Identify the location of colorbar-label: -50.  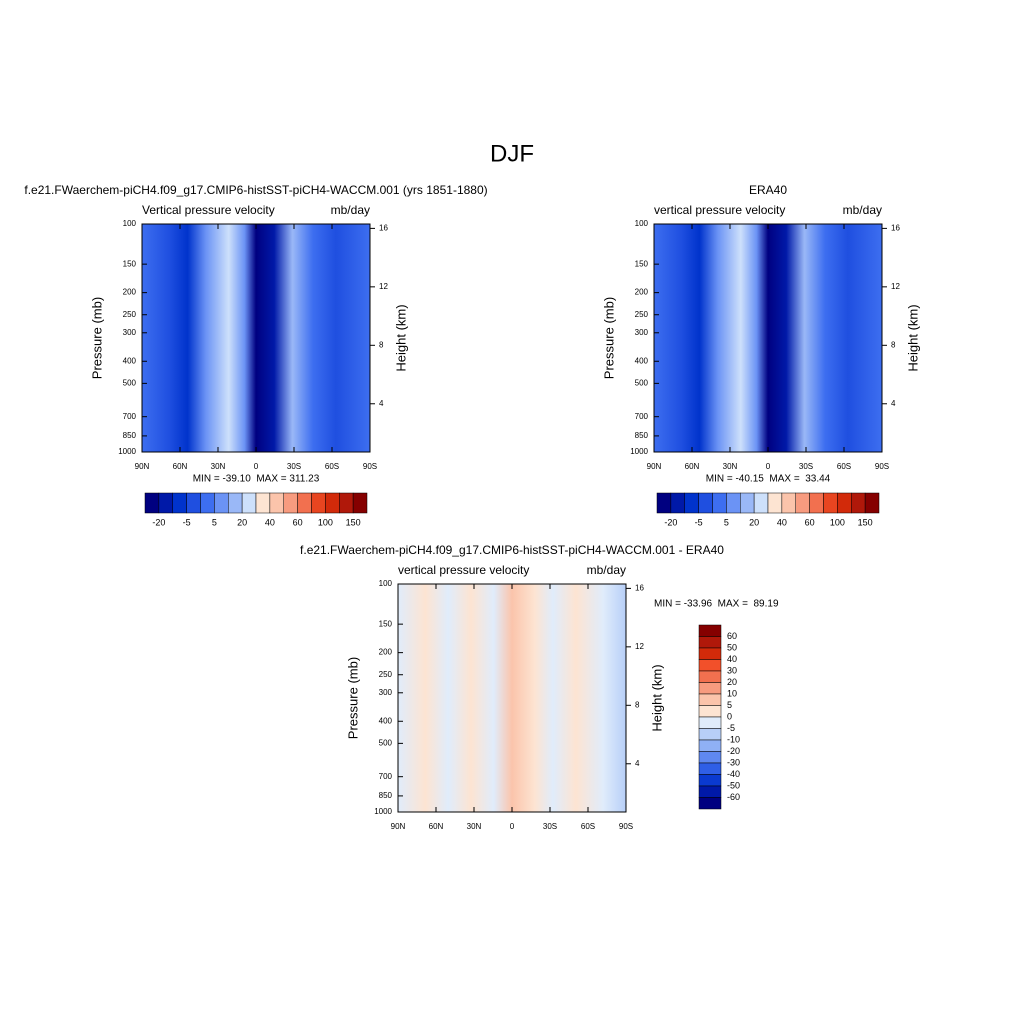
(733, 785).